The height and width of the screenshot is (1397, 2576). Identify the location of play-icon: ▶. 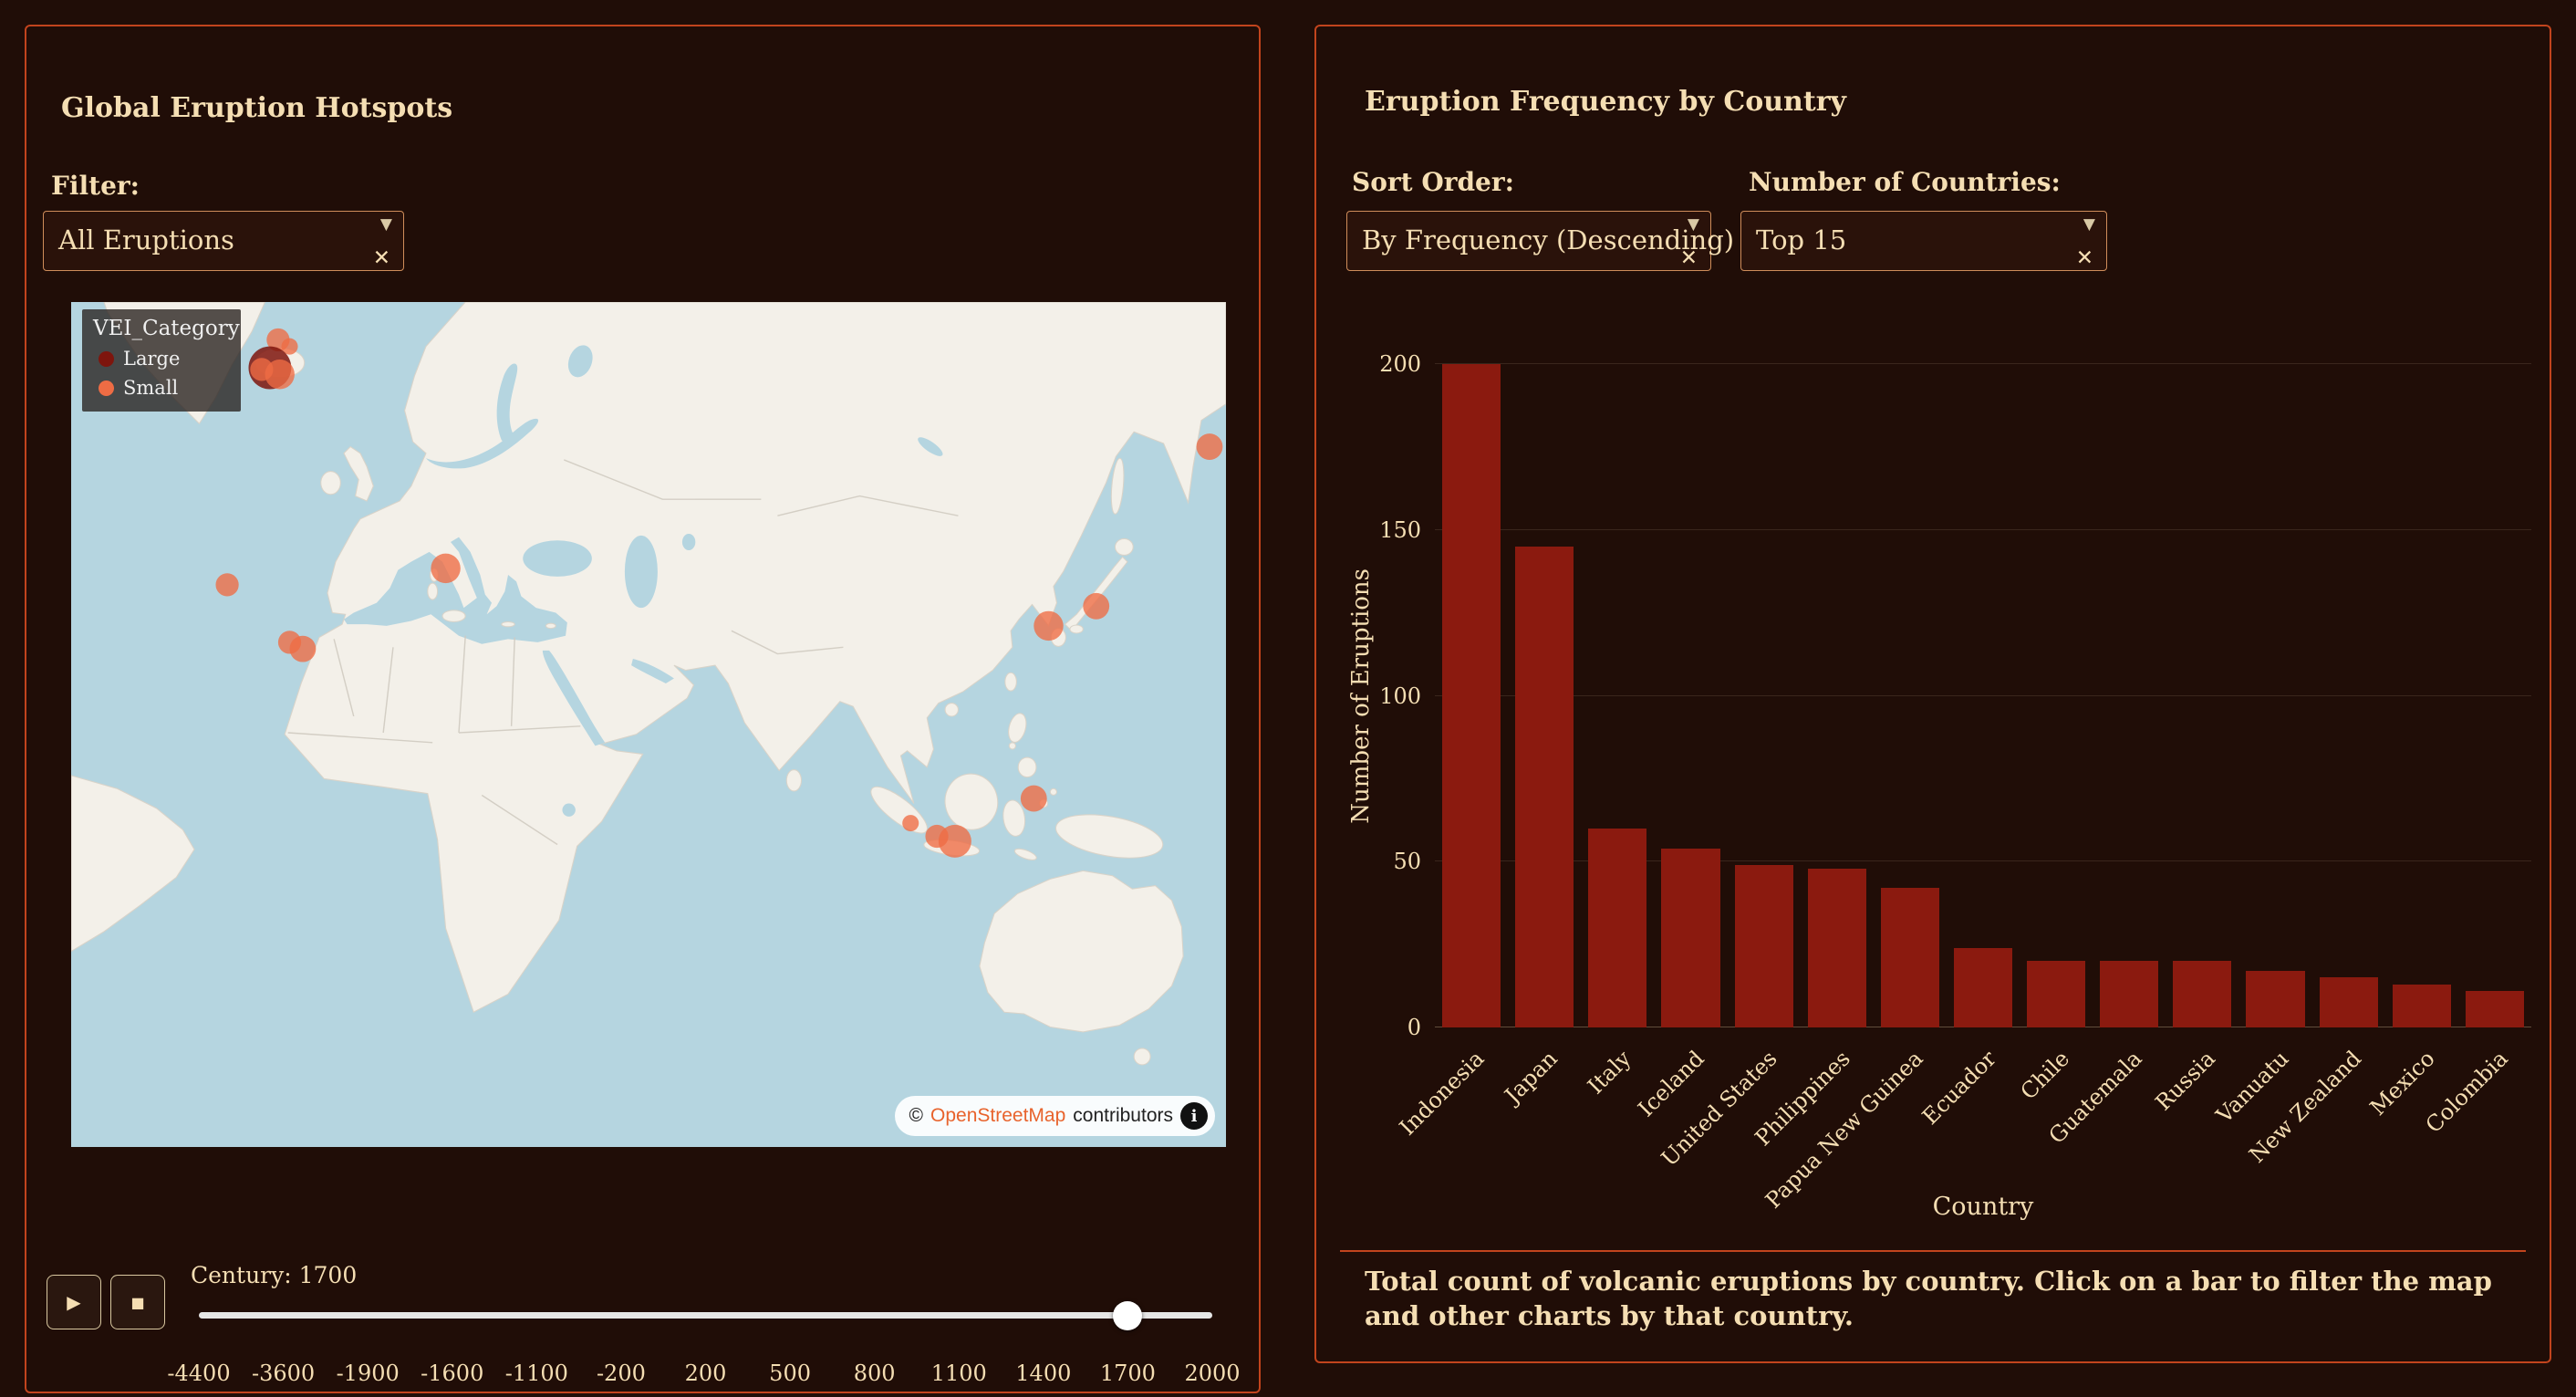
(73, 1302).